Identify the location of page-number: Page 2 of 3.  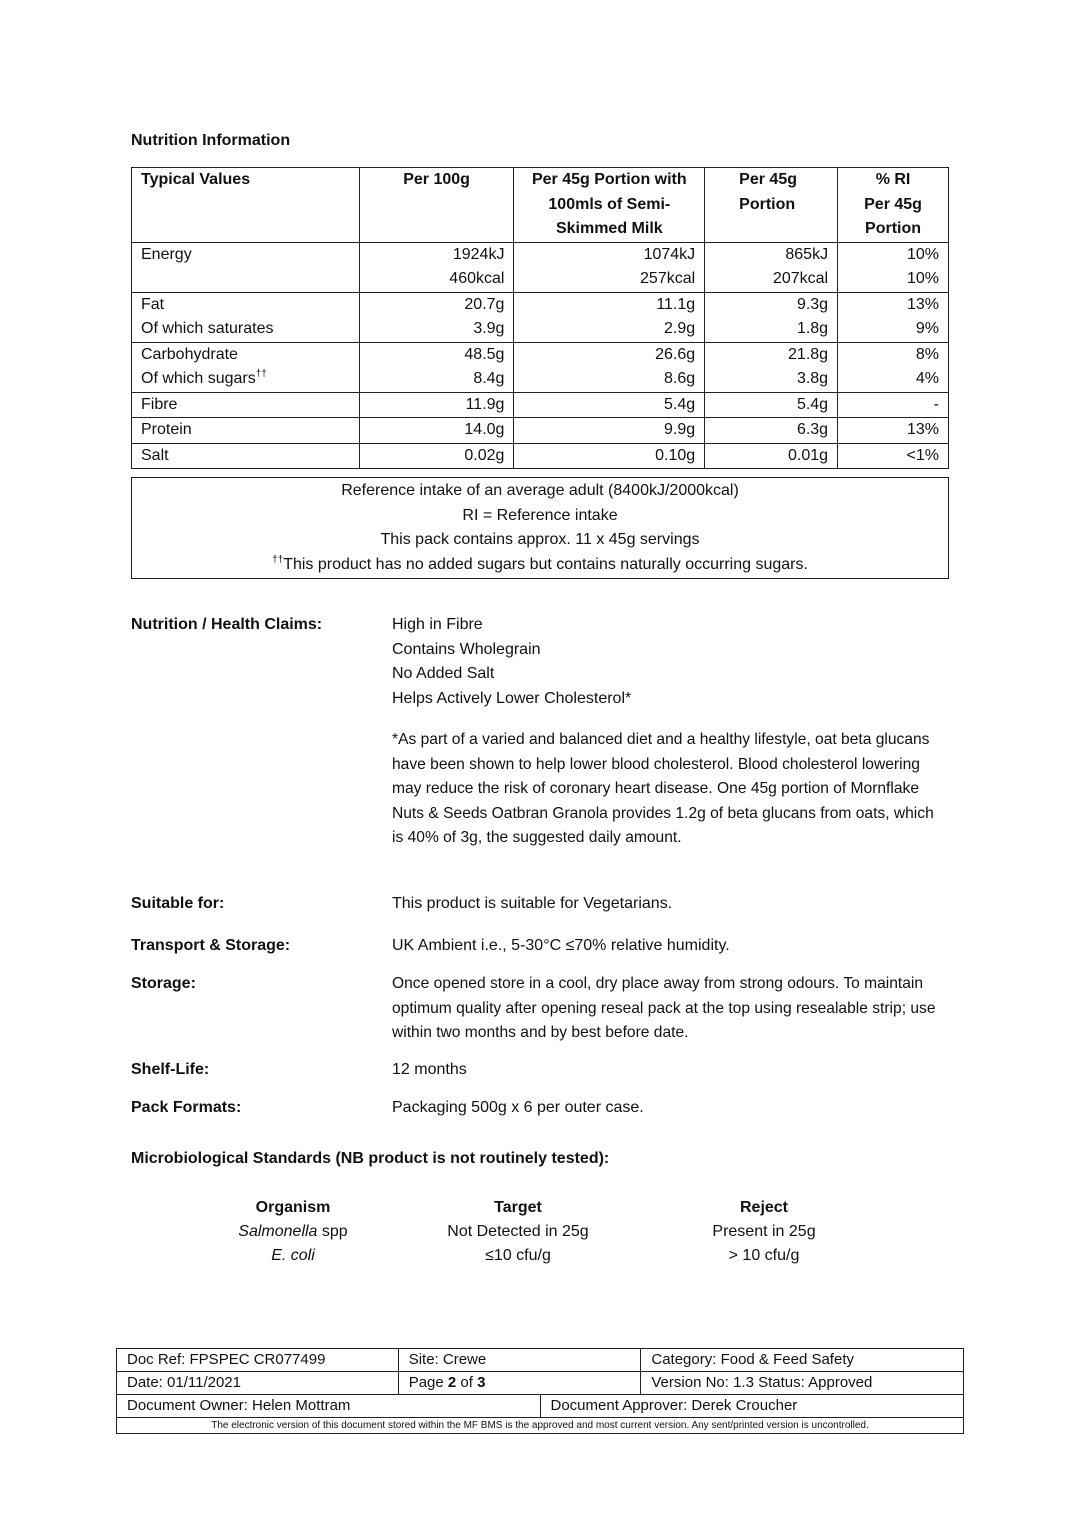
(519, 1383).